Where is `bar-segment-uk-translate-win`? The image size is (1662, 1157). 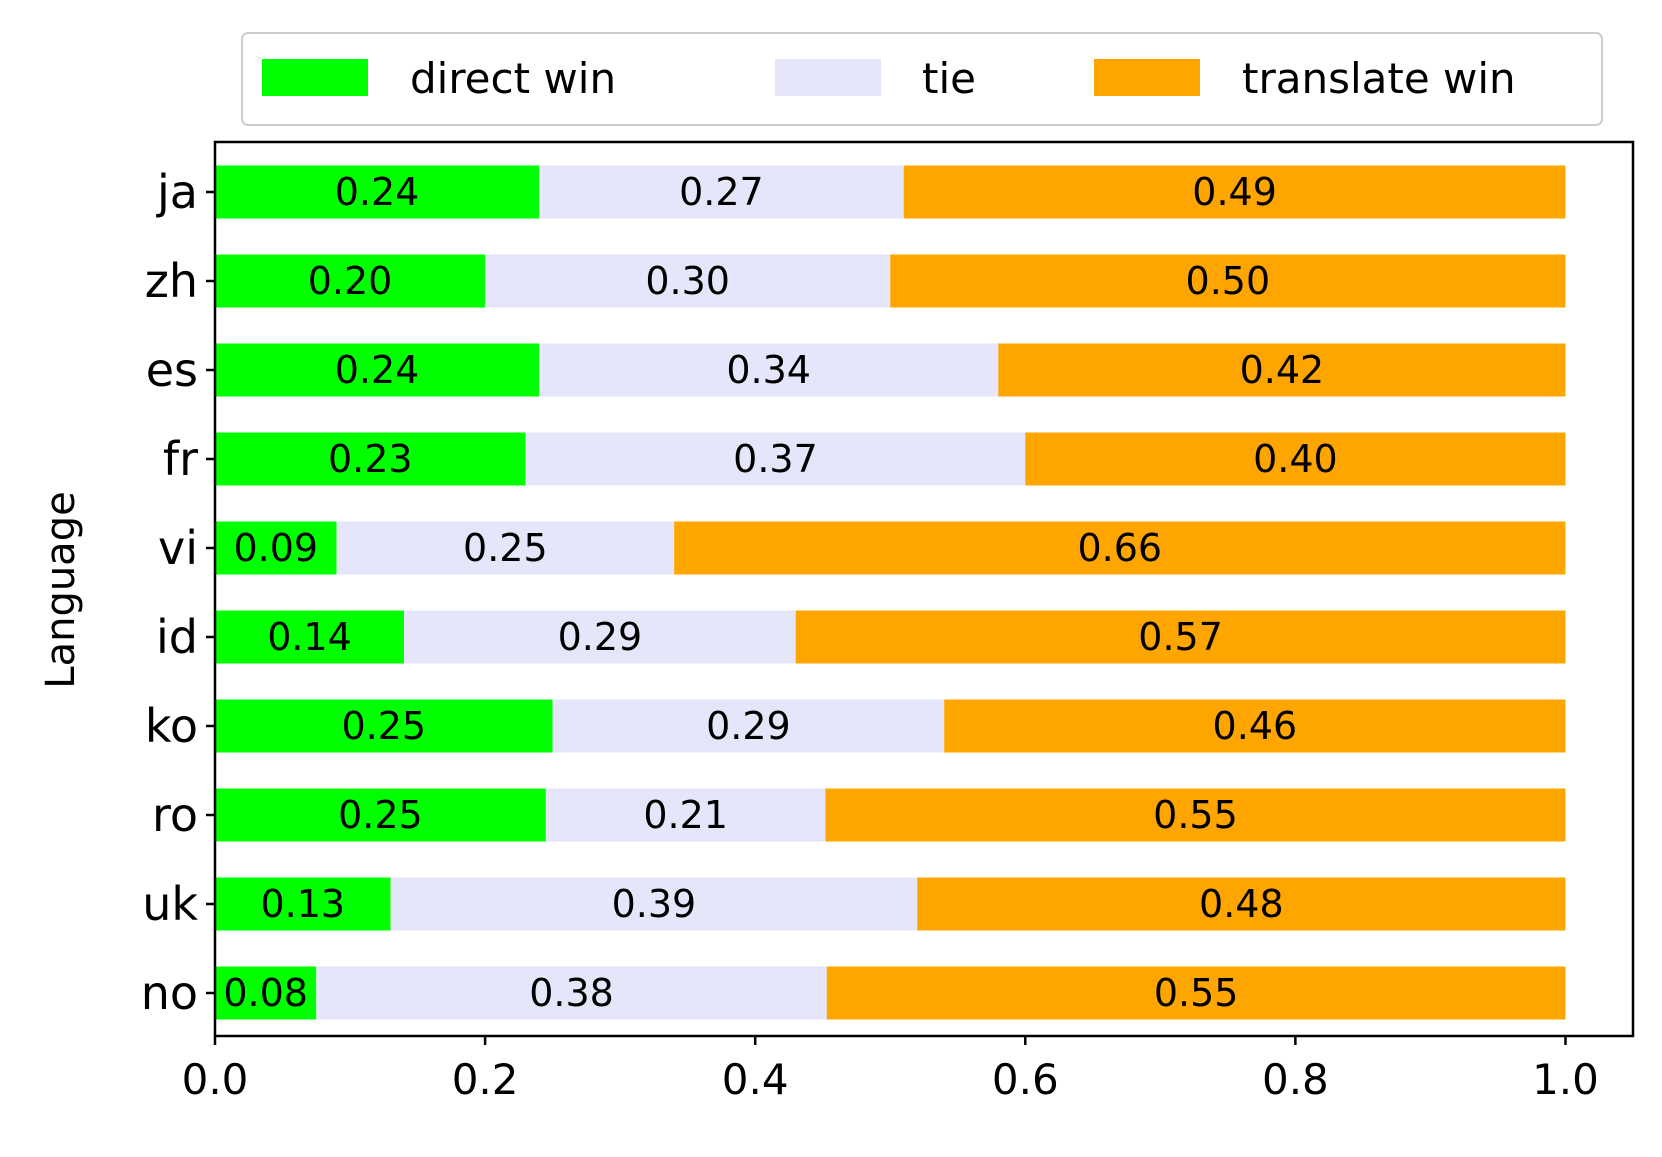
bar-segment-uk-translate-win is located at coordinates (1241, 904).